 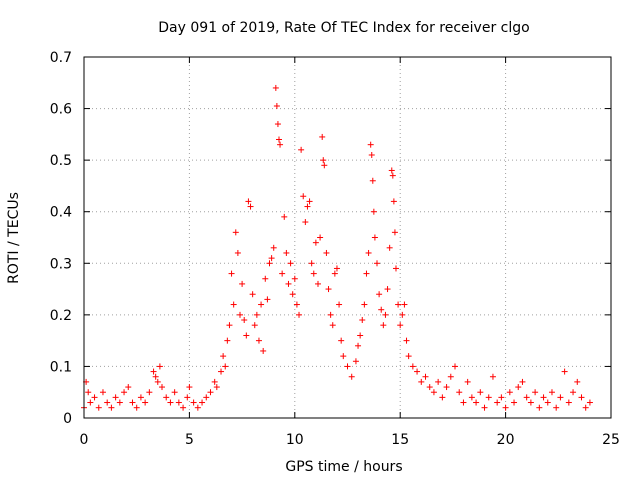 I want to click on x-tick-label: 5, so click(x=189, y=440).